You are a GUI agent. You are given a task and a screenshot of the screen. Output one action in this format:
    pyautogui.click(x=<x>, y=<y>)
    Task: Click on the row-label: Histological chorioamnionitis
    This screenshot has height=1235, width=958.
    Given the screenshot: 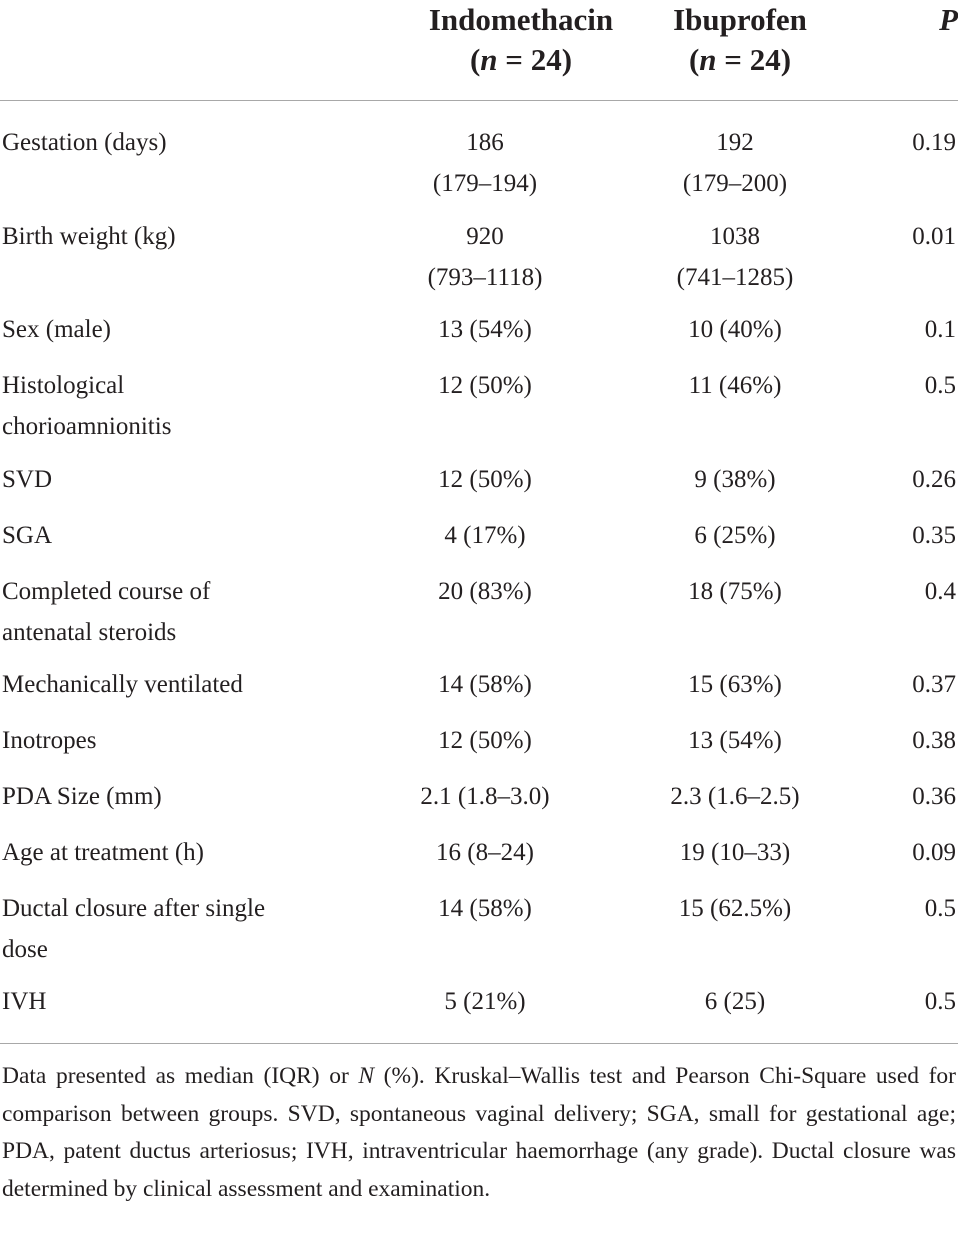 What is the action you would take?
    pyautogui.click(x=167, y=406)
    